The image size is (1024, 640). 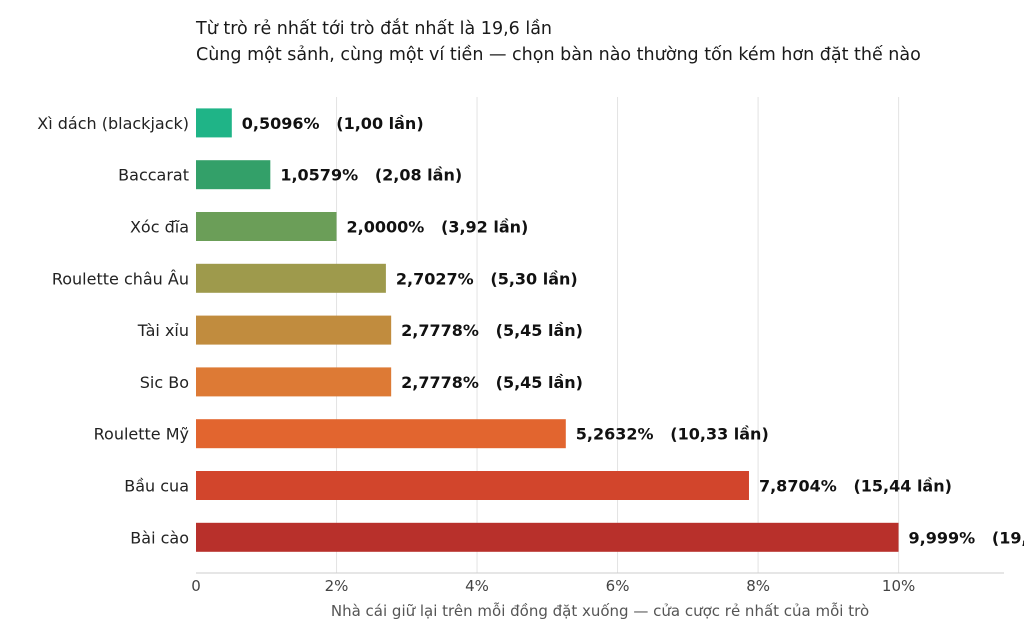 I want to click on category-label: Baccarat, so click(x=153, y=175).